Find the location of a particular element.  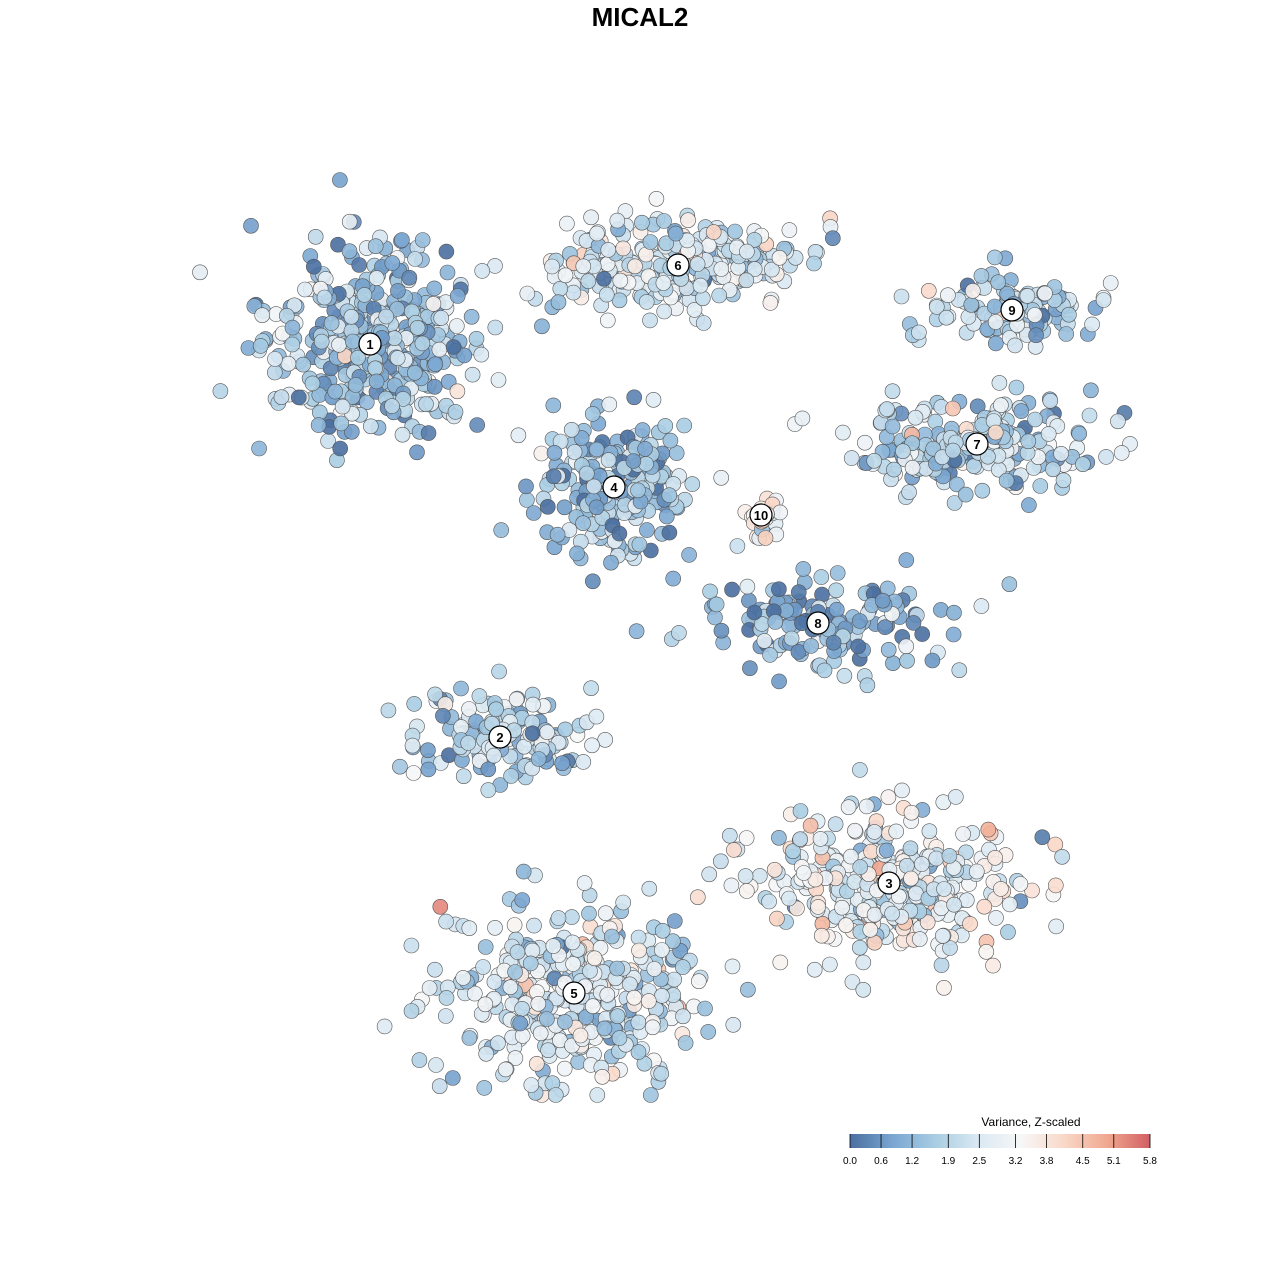

cluster-label-7: 7 is located at coordinates (977, 444).